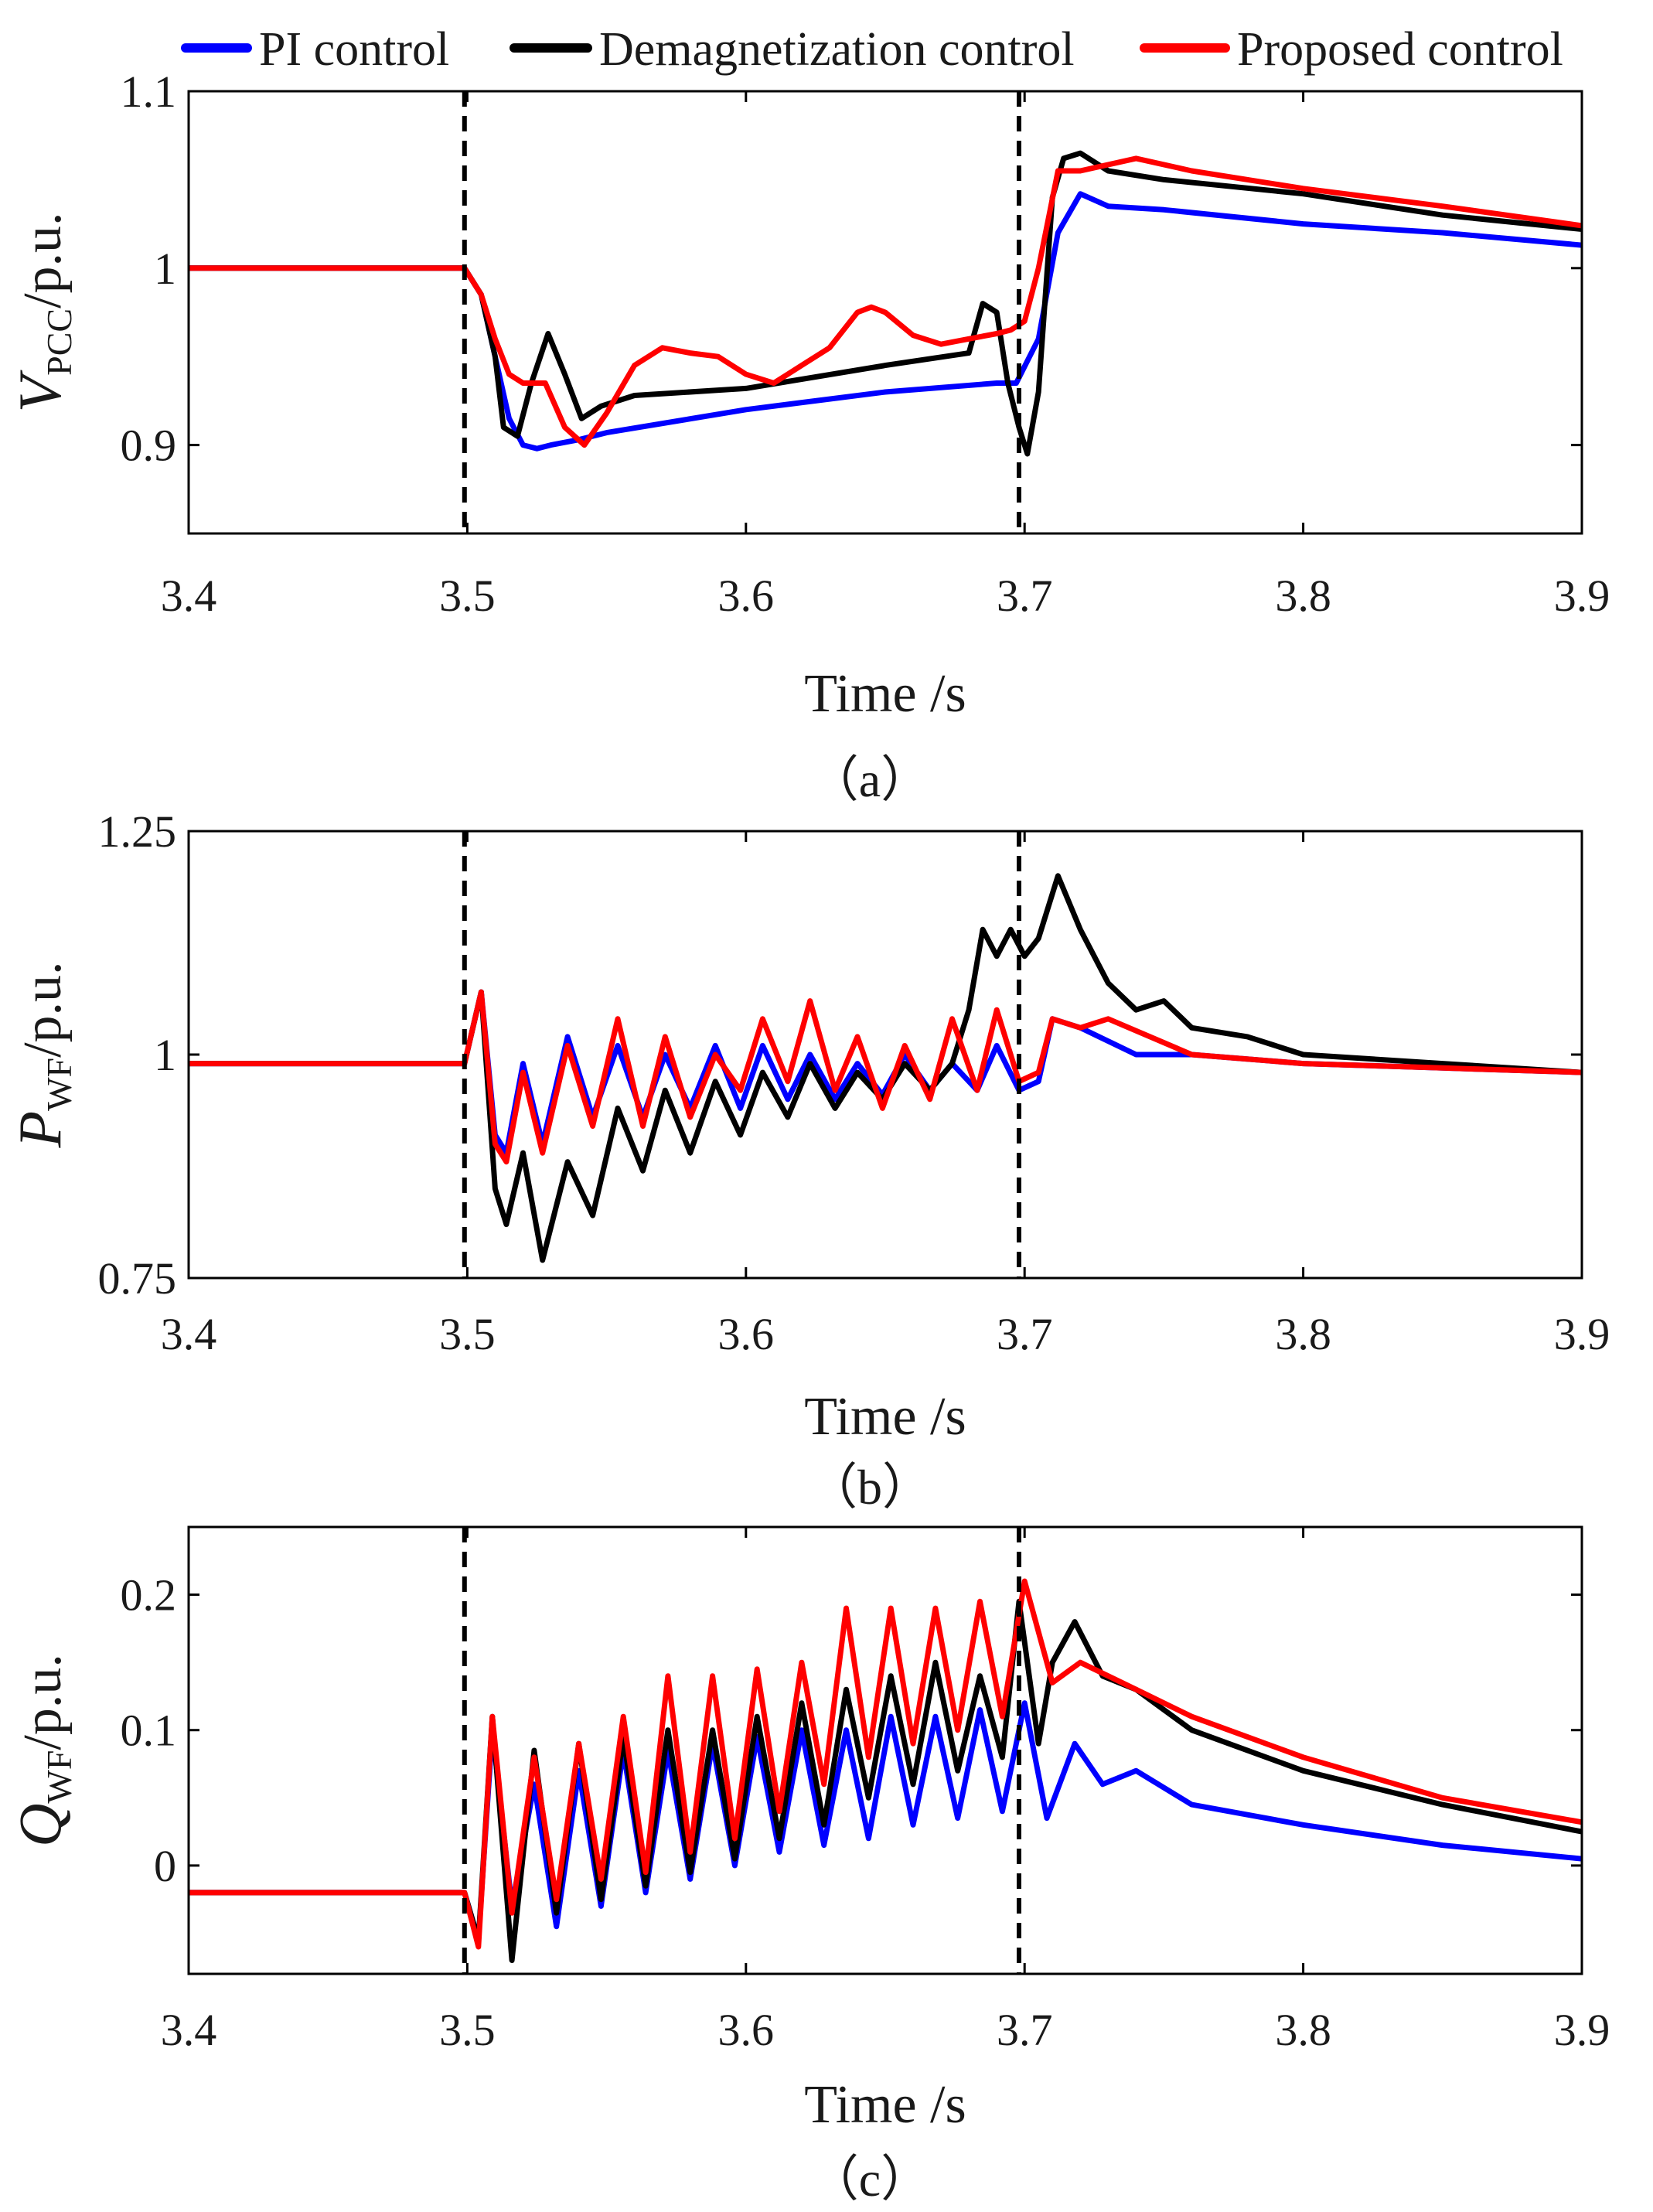 Image resolution: width=1653 pixels, height=2212 pixels. Describe the element at coordinates (149, 92) in the screenshot. I see `y-tick-label: 1.1` at that location.